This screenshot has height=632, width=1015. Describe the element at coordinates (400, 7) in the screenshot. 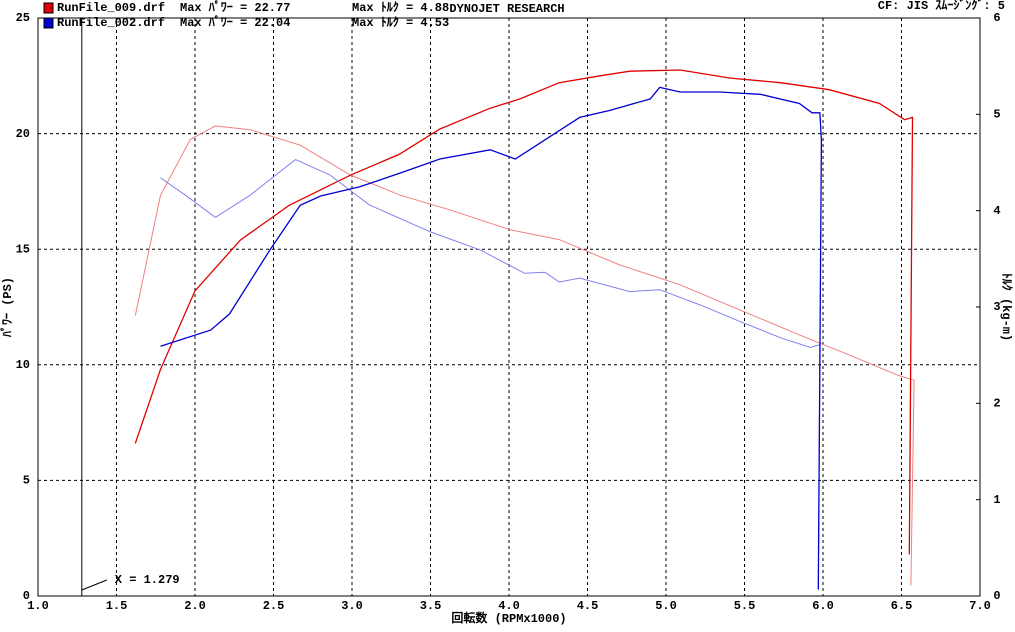

I see `legend-max-torque: Max ﾄﾙｸ = 4.88` at that location.